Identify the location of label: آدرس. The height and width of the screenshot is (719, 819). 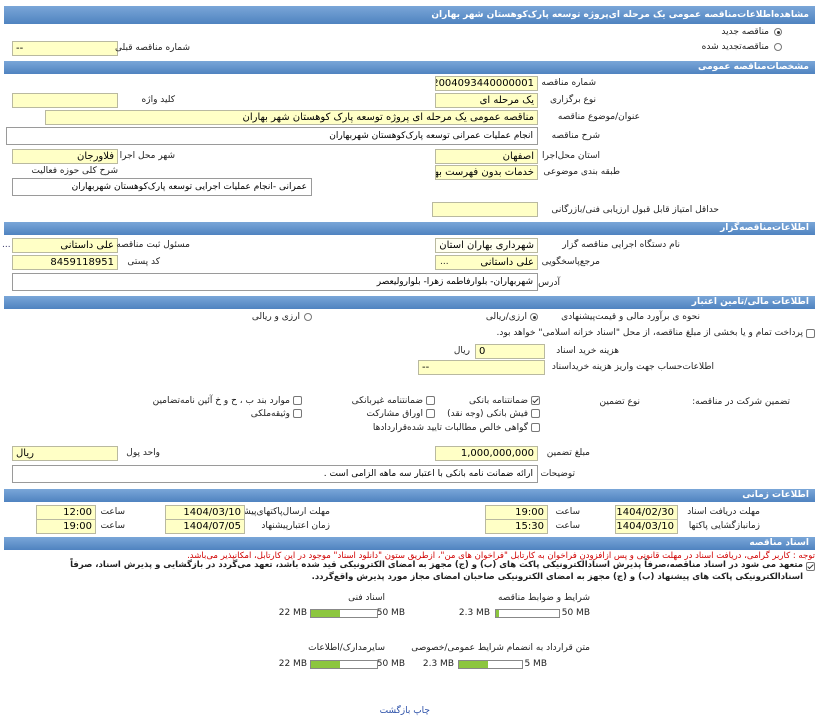
(549, 283).